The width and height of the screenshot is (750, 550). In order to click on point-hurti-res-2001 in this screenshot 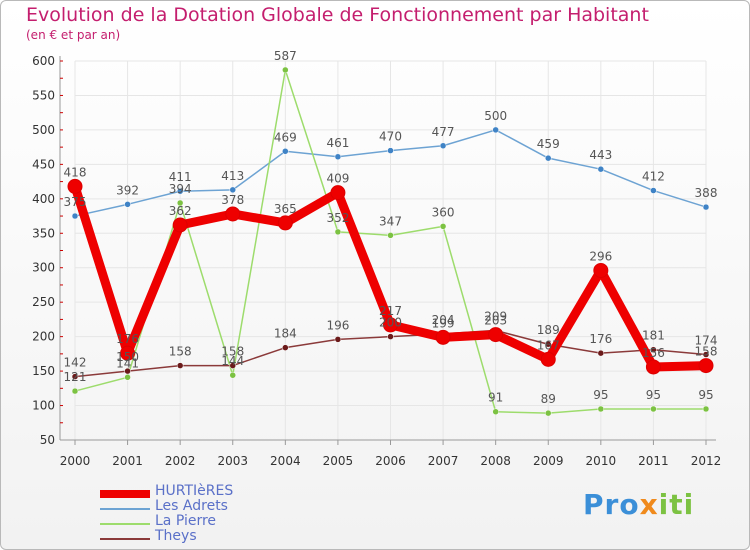, I will do `click(128, 353)`.